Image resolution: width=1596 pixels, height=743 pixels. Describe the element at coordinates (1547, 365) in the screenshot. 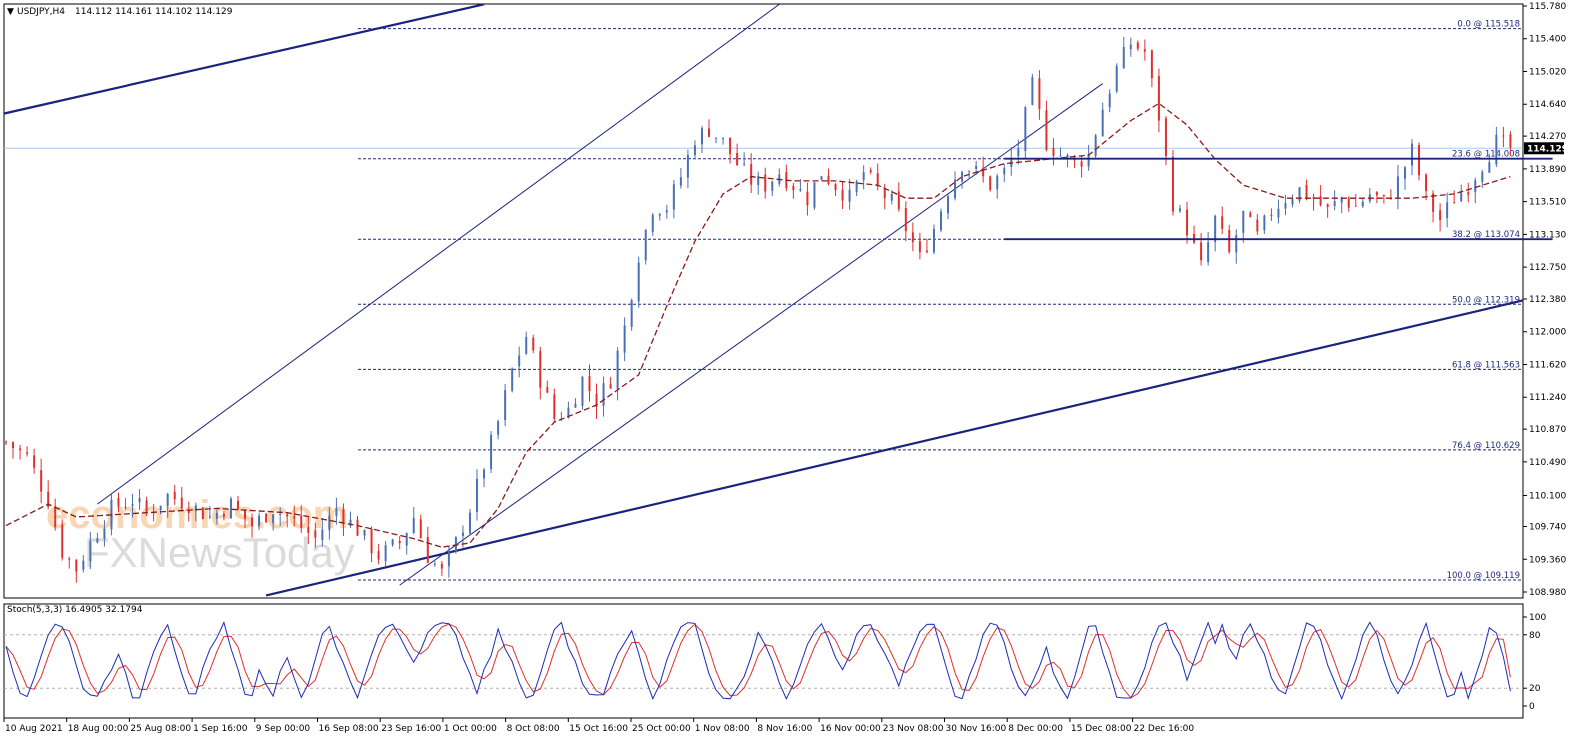

I see `price-axis-tick: 111.620` at that location.